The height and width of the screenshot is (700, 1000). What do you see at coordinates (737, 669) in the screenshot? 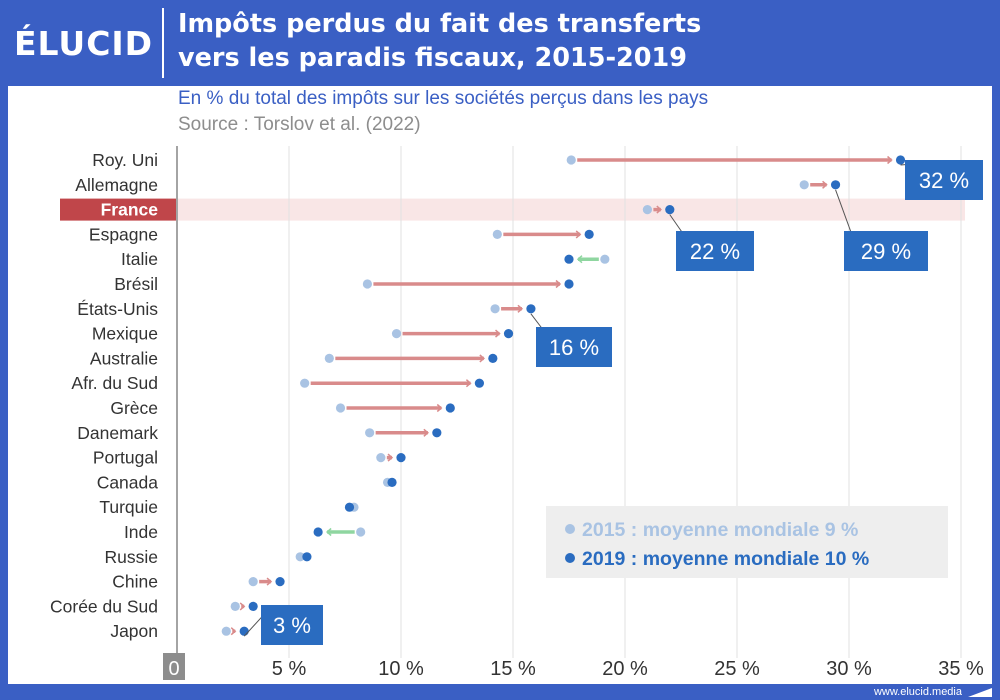
I see `x-tick-label: 25 %` at bounding box center [737, 669].